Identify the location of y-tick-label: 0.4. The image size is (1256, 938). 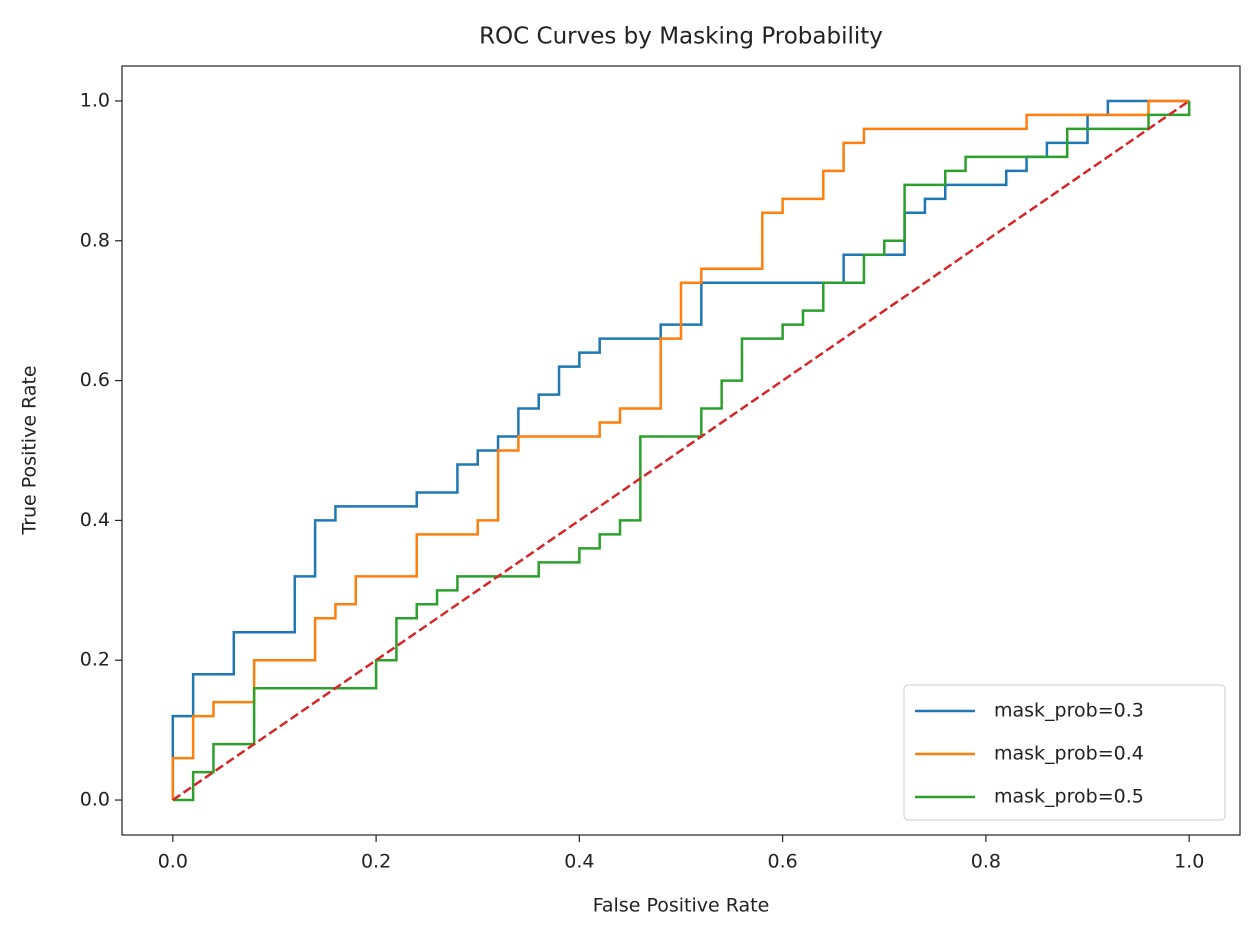
(95, 520).